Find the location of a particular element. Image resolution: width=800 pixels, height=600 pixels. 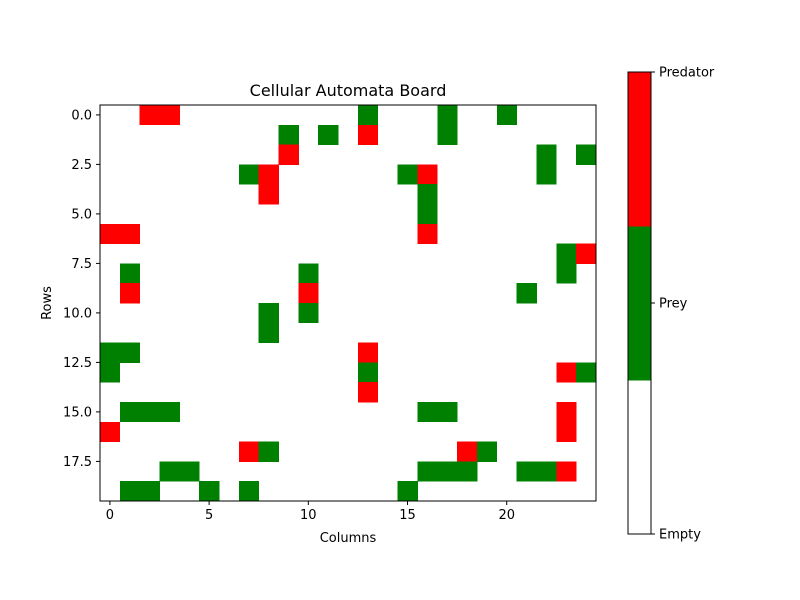

x-tick-label: 20 is located at coordinates (506, 515).